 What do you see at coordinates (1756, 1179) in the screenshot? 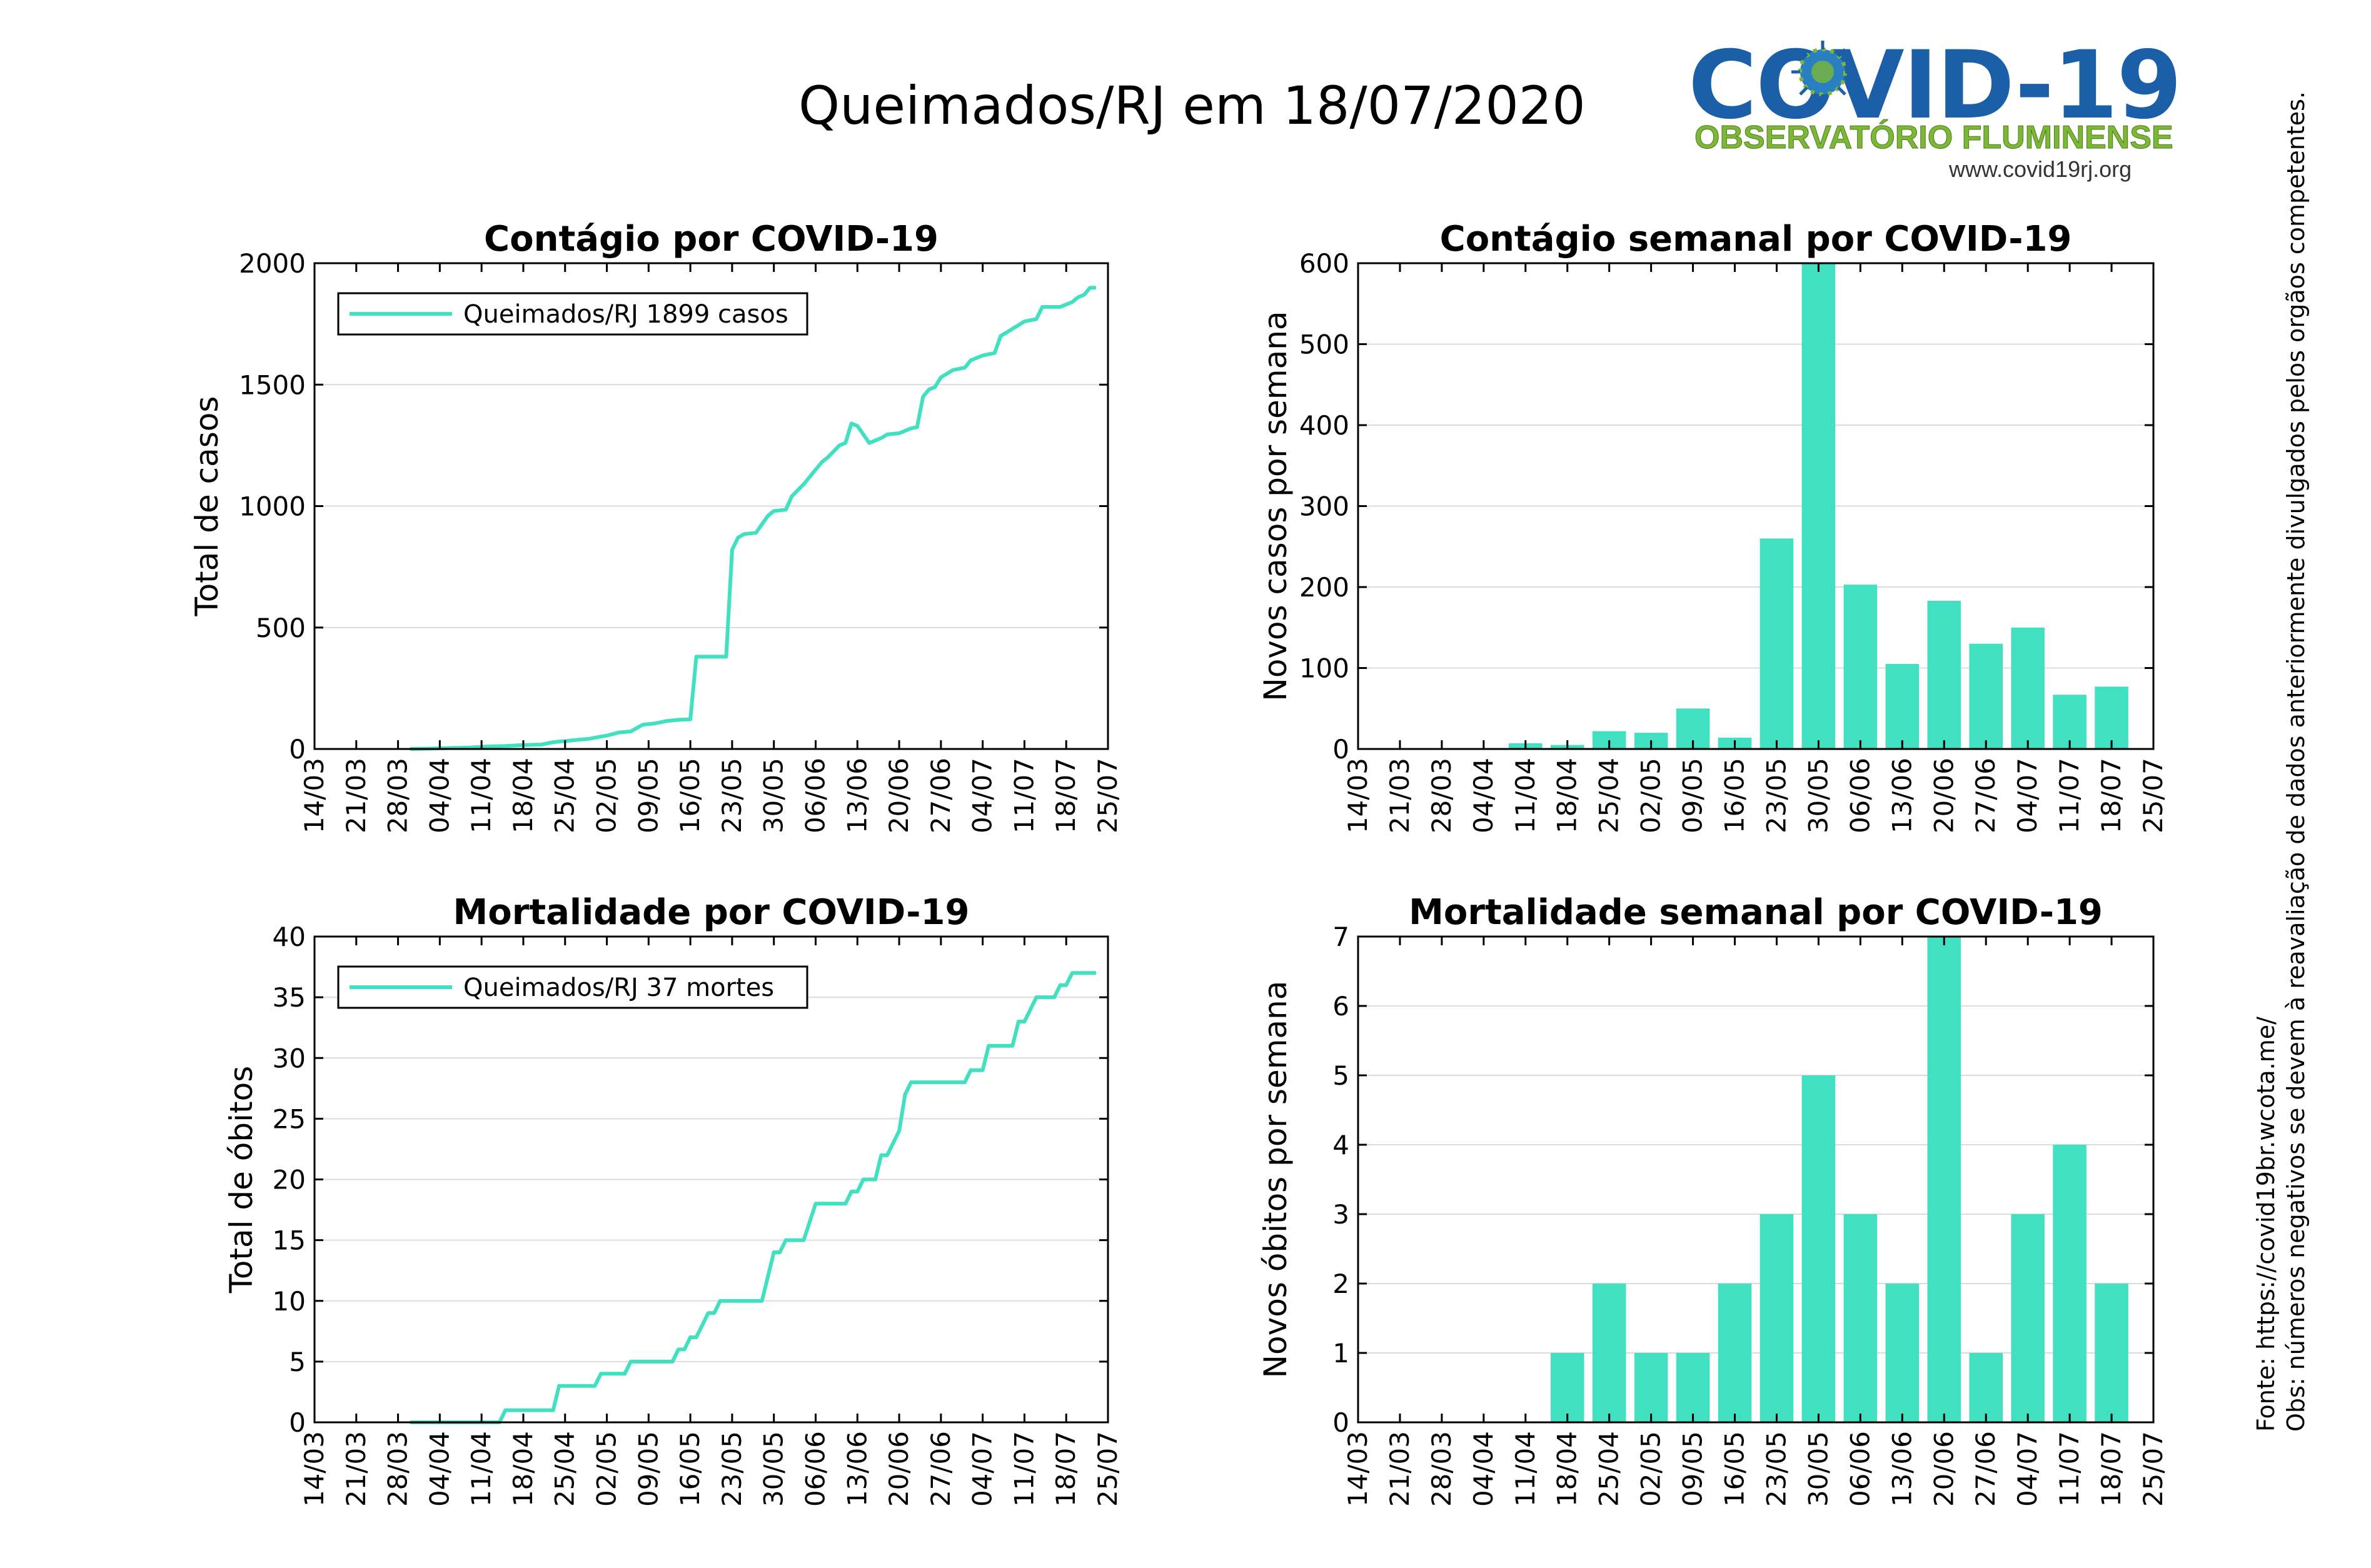
I see `axes-frame` at bounding box center [1756, 1179].